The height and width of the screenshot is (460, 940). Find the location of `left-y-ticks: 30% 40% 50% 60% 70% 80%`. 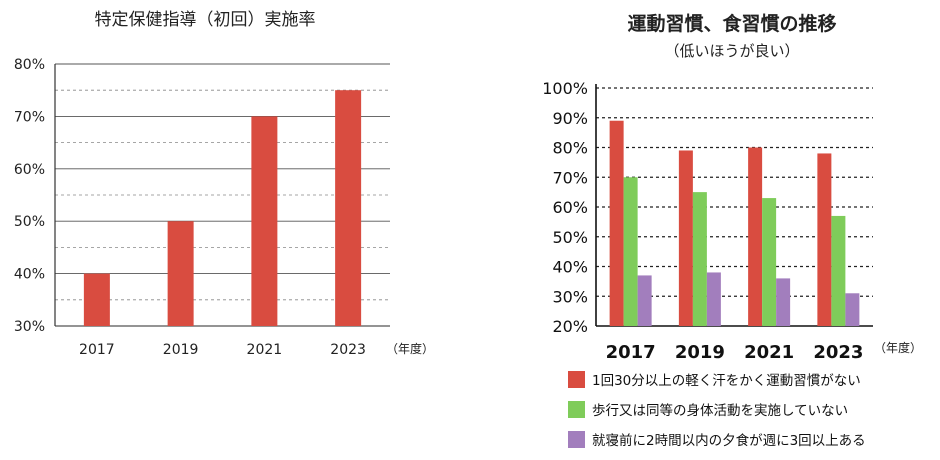

left-y-ticks: 30% 40% 50% 60% 70% 80% is located at coordinates (29, 196).